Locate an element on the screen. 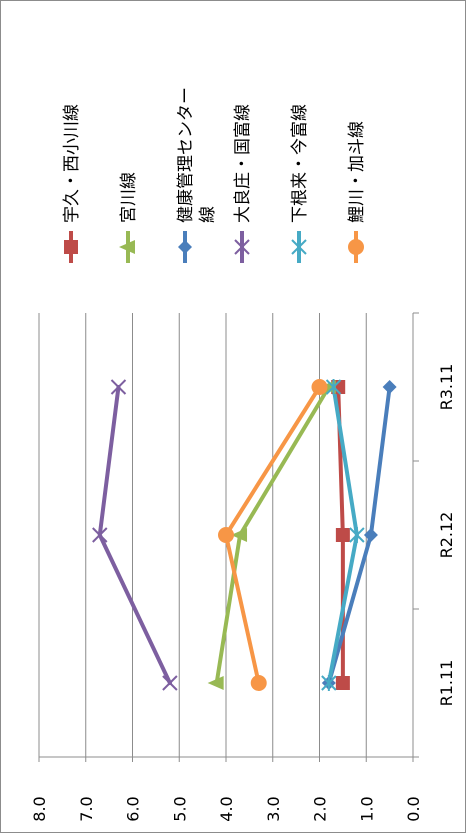 The height and width of the screenshot is (834, 467). legend-label: 下根来・今富線 is located at coordinates (300, 163).